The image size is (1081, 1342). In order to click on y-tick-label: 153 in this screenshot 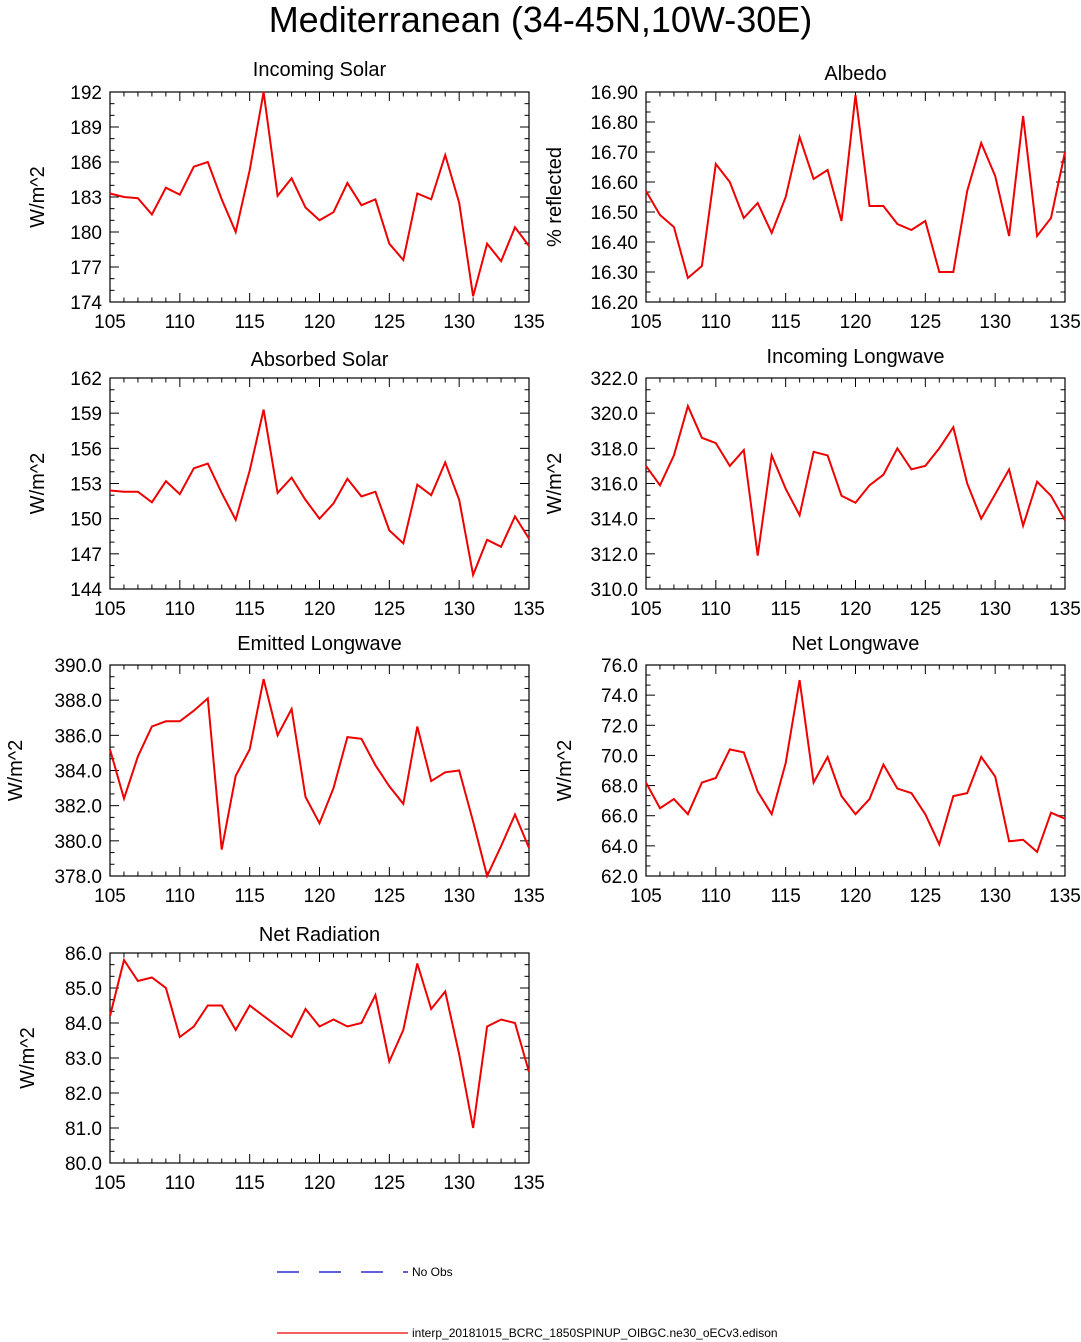, I will do `click(86, 485)`.